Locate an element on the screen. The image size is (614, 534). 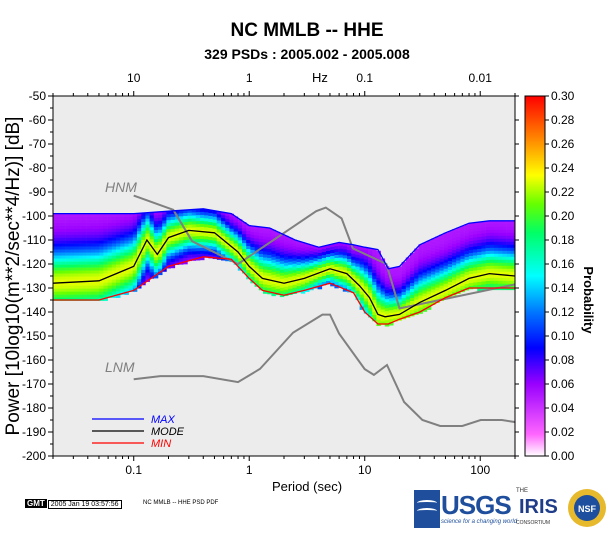
y-tick-label: -80 is located at coordinates (38, 168).